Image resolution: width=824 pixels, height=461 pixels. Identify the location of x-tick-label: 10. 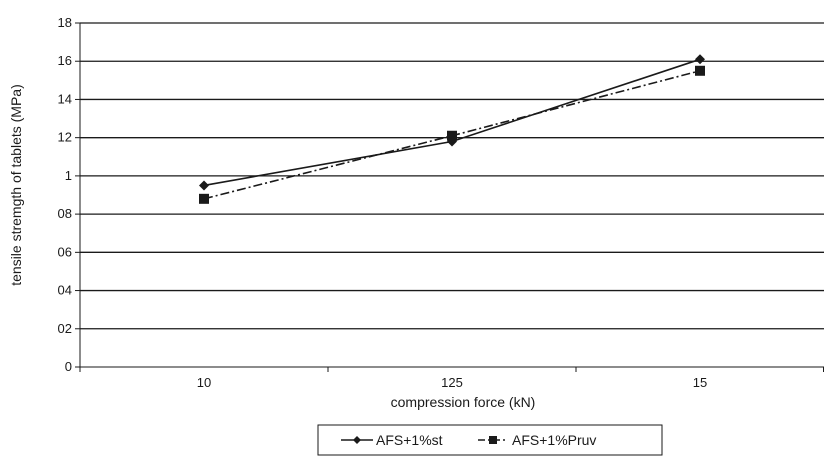
(204, 382).